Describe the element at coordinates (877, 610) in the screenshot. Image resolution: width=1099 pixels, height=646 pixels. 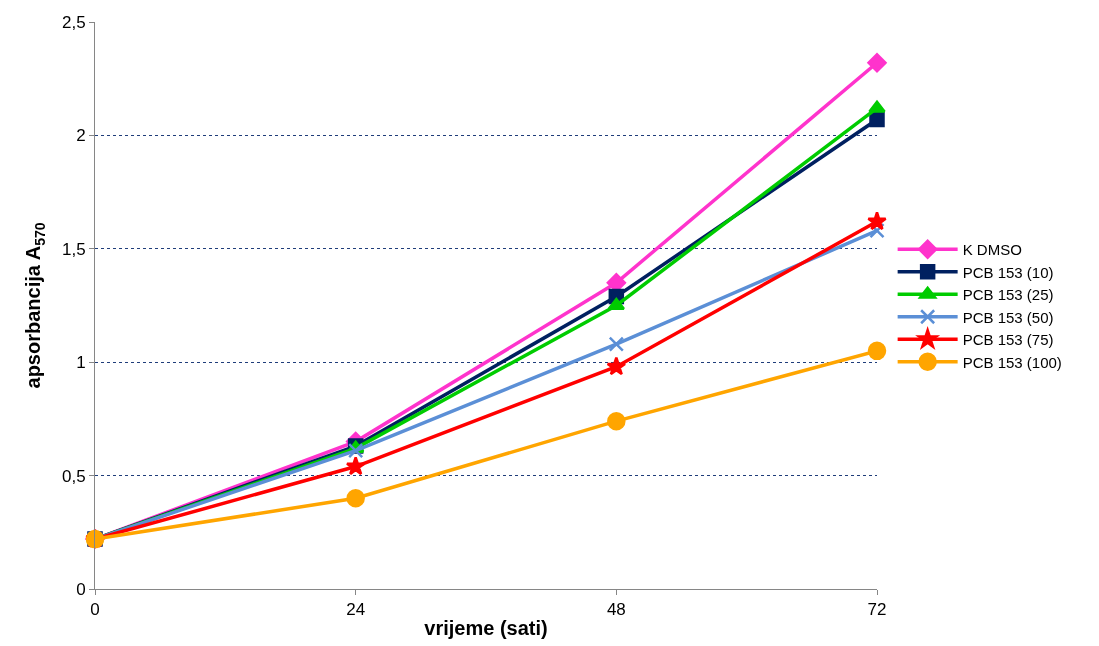
I see `x-tick-label: 72` at that location.